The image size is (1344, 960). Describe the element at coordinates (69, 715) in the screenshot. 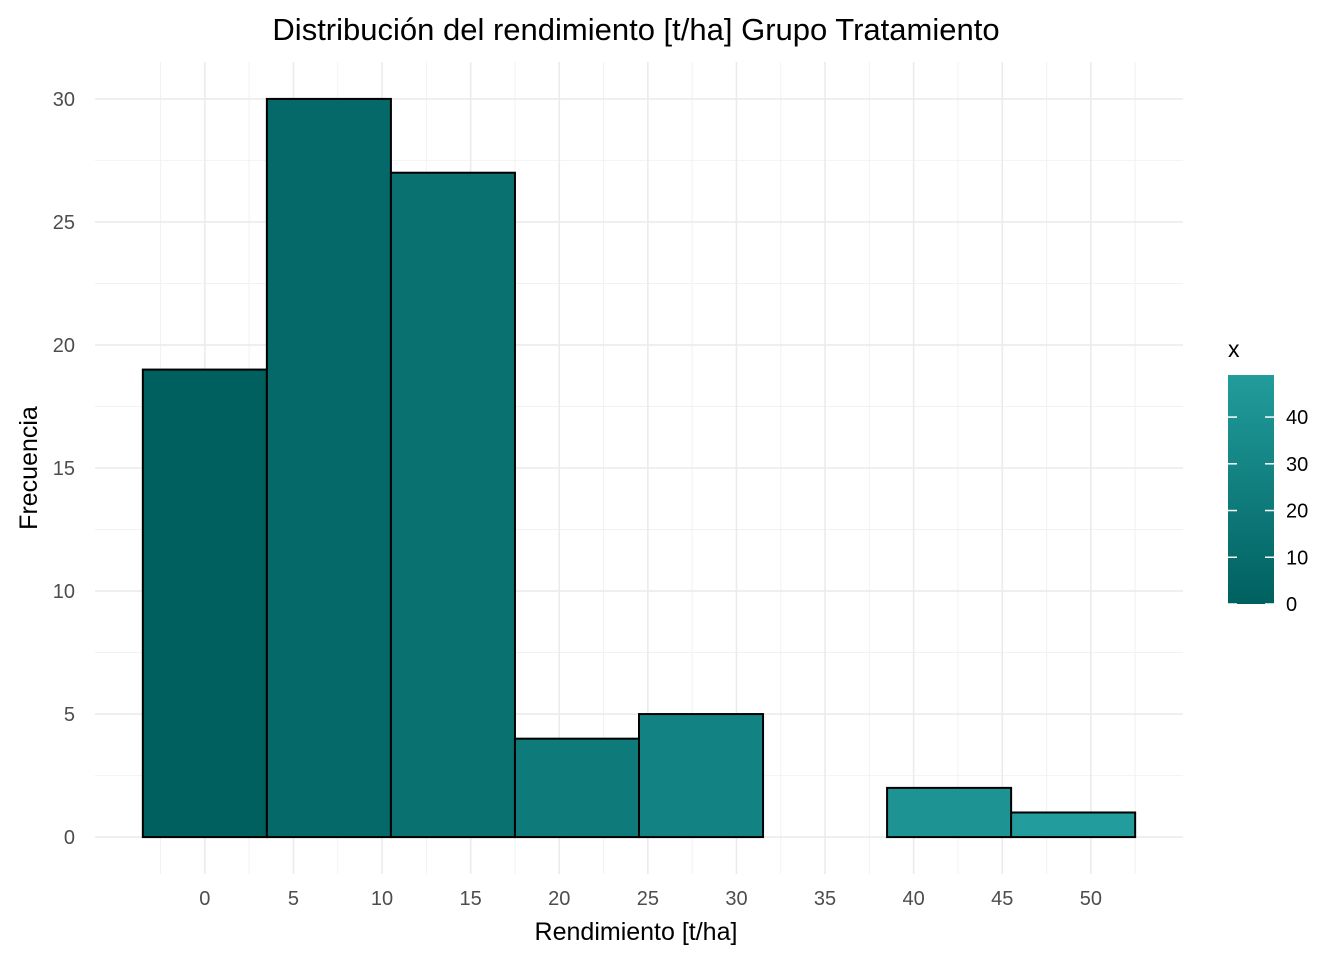

I see `y-tick-label: 5` at that location.